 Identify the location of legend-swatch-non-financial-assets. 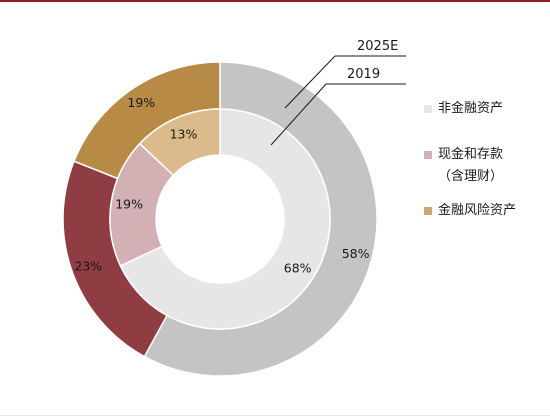
(428, 109).